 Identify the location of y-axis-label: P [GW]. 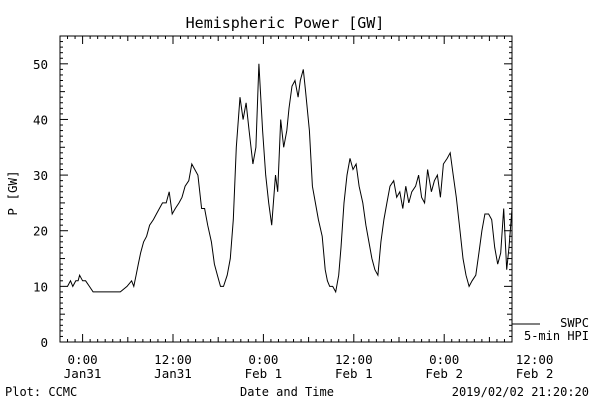
(12, 192).